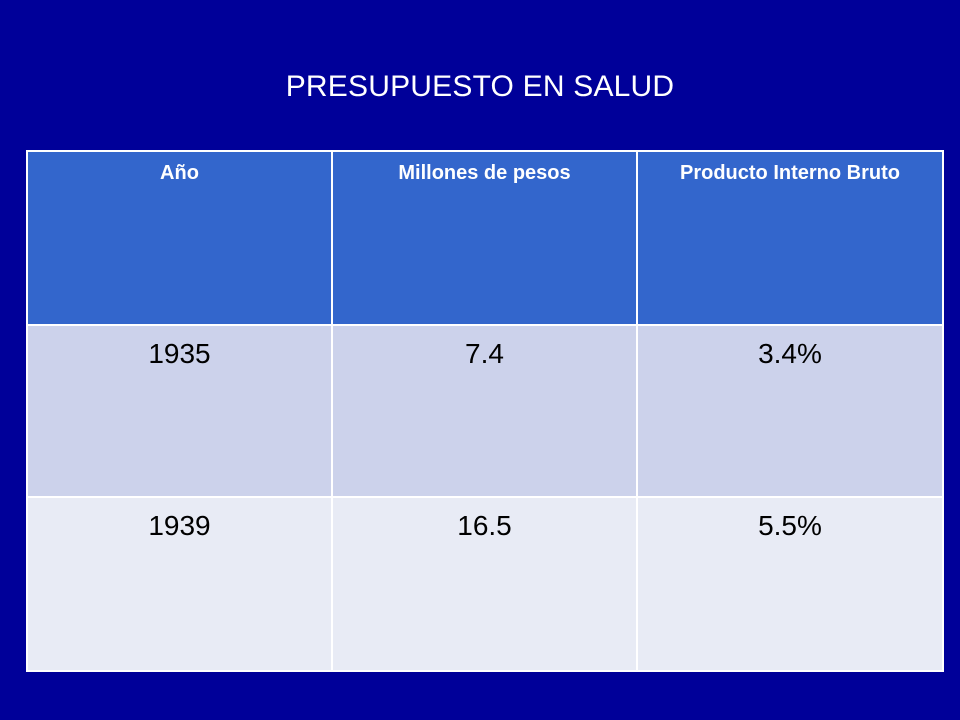 The height and width of the screenshot is (720, 960). I want to click on header-millions-pesos: Millones de pesos, so click(484, 238).